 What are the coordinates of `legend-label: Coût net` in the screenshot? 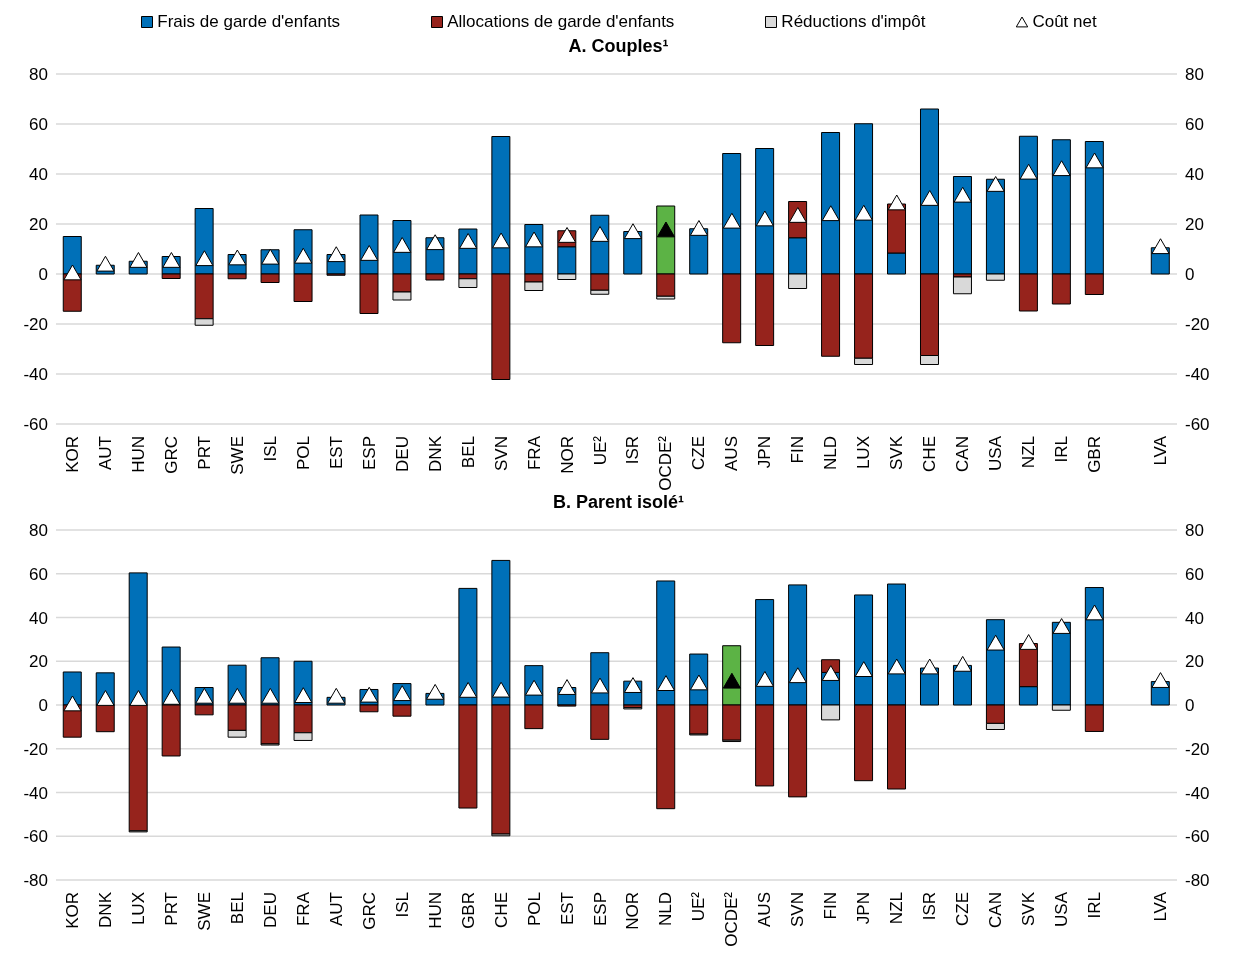 It's located at (1064, 22).